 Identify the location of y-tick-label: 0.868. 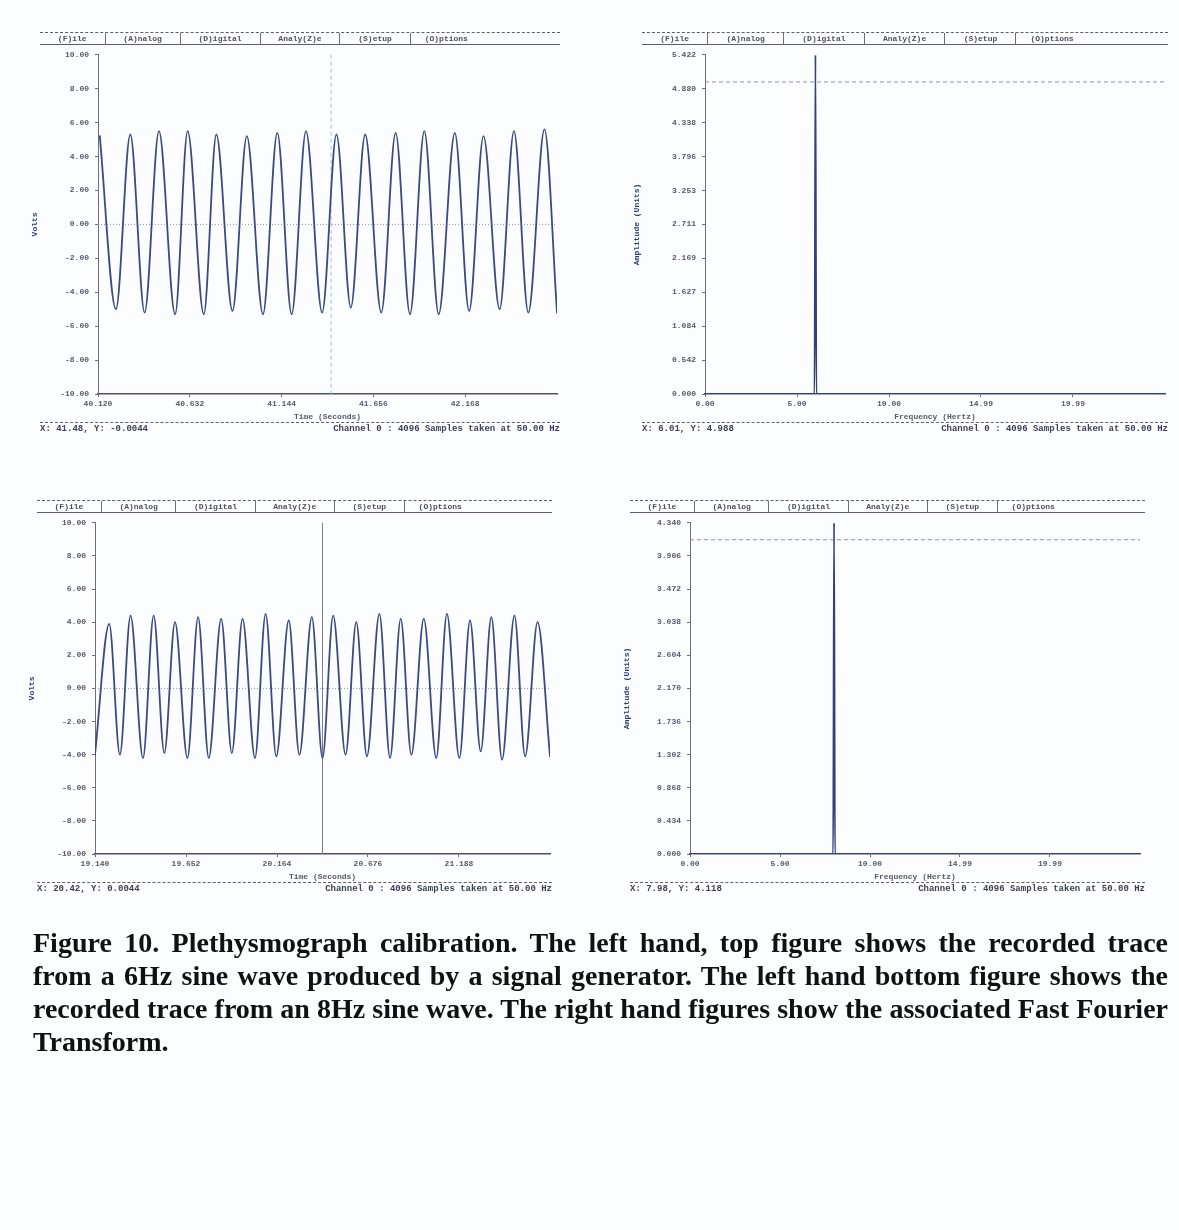
(669, 787).